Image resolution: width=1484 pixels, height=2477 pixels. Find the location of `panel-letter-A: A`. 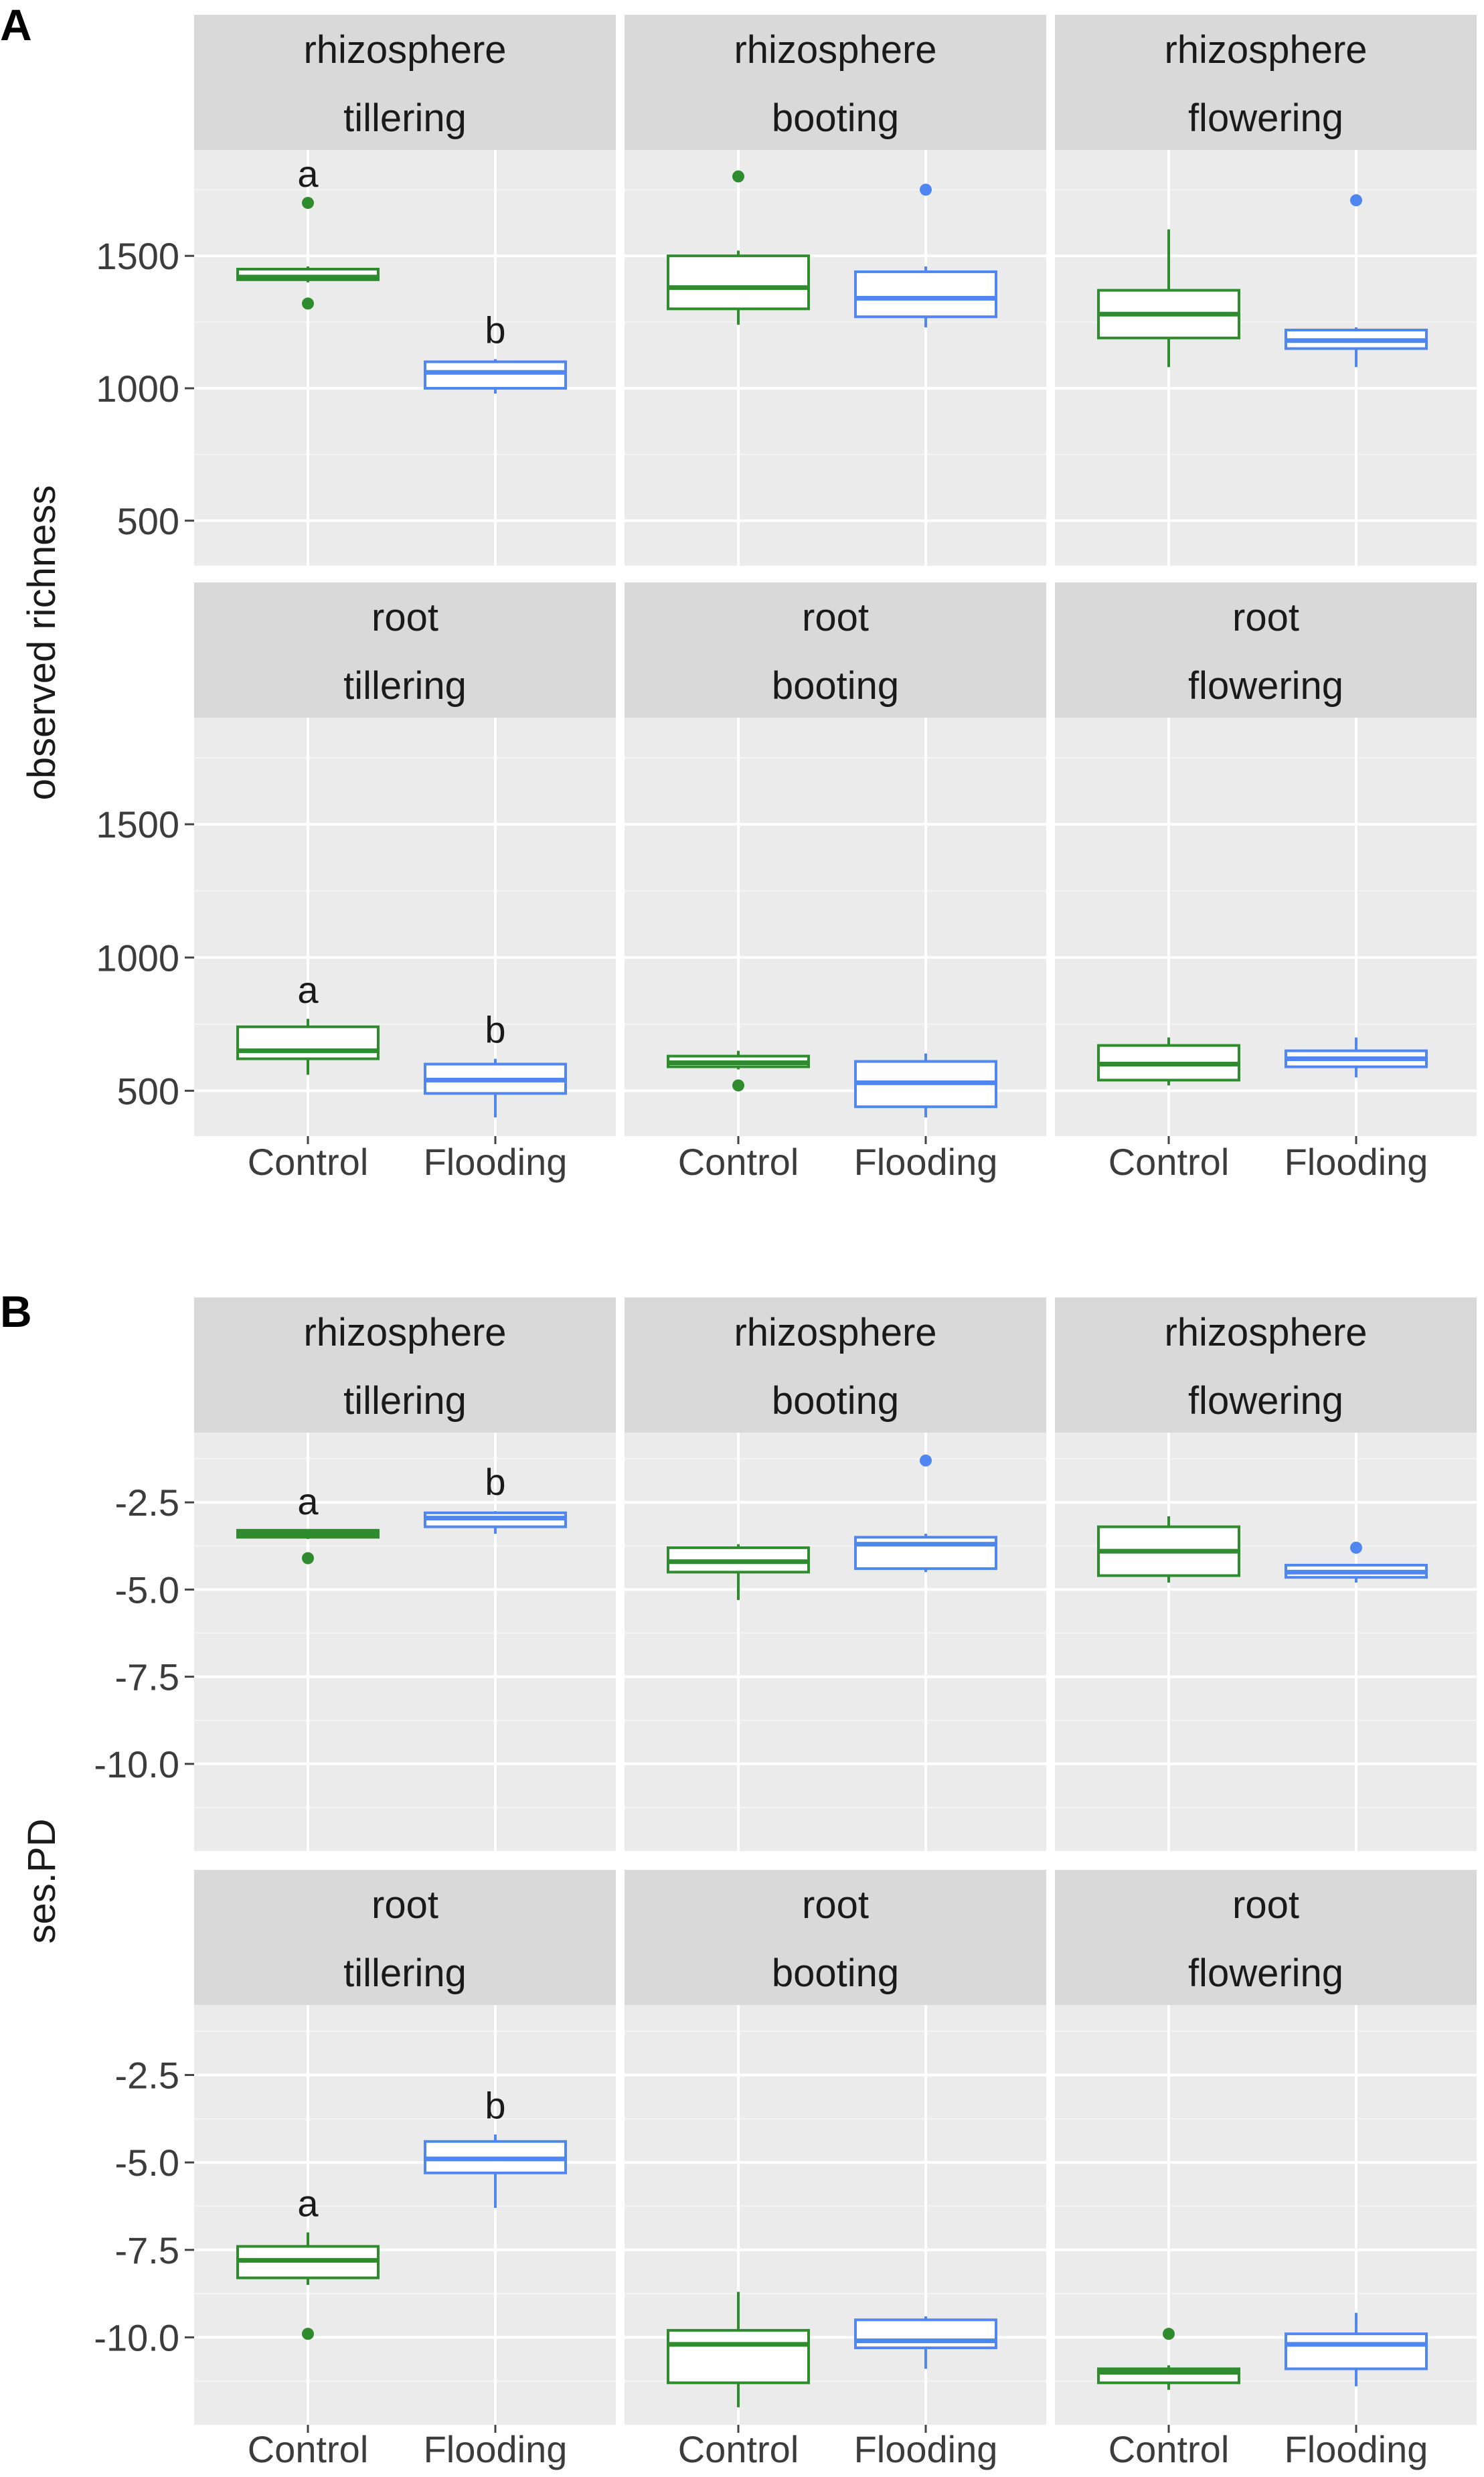

panel-letter-A: A is located at coordinates (16, 25).